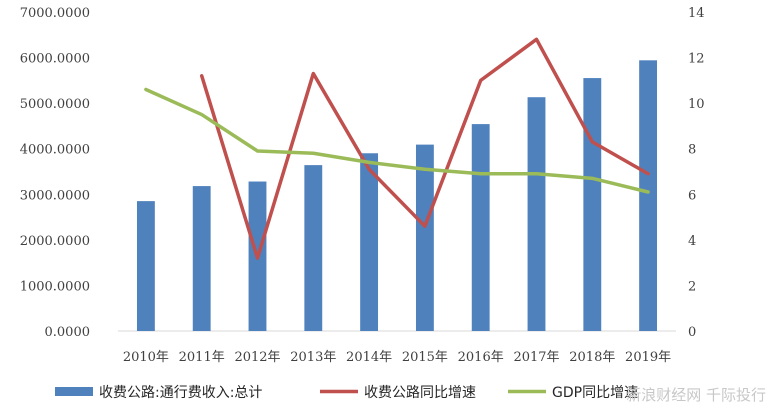 This screenshot has width=775, height=411. I want to click on legend: 收费公路:通行费收入:总计 收费公路同比增速 GDP同比增速, so click(346, 393).